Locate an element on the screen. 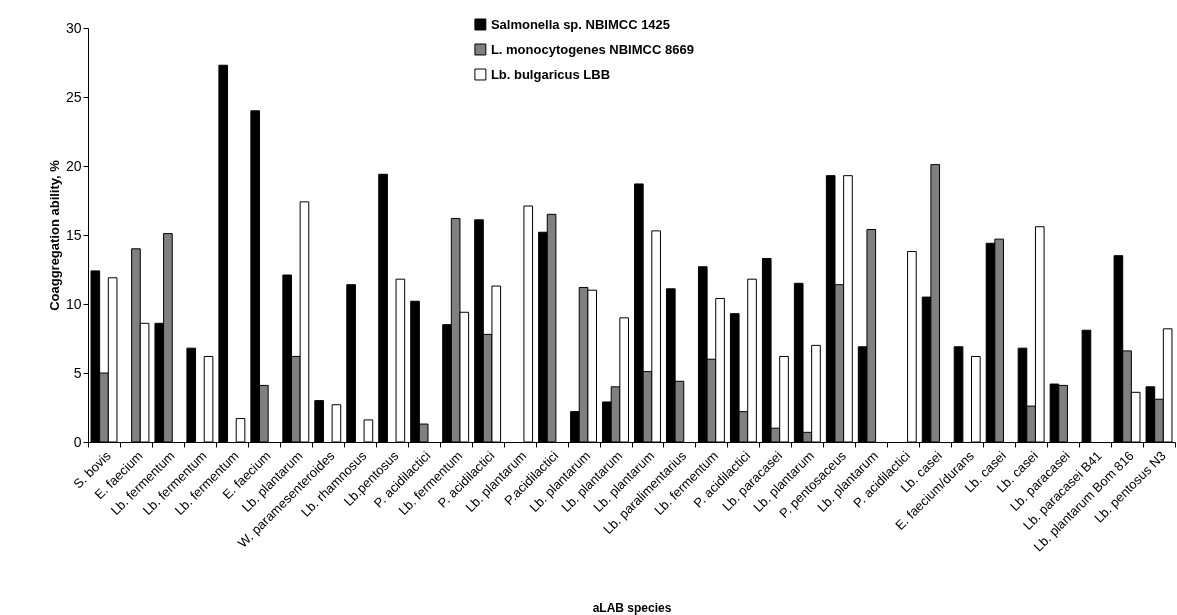 Image resolution: width=1177 pixels, height=615 pixels. y-tick-label: 25 is located at coordinates (73, 96).